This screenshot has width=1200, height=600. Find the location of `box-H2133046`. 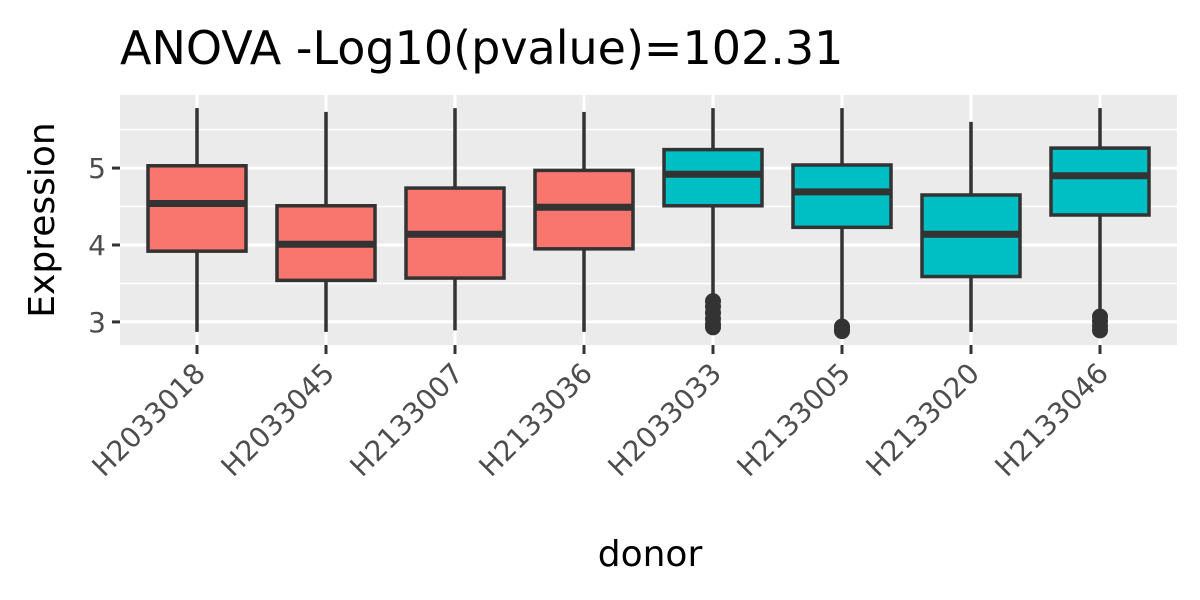

box-H2133046 is located at coordinates (1100, 223).